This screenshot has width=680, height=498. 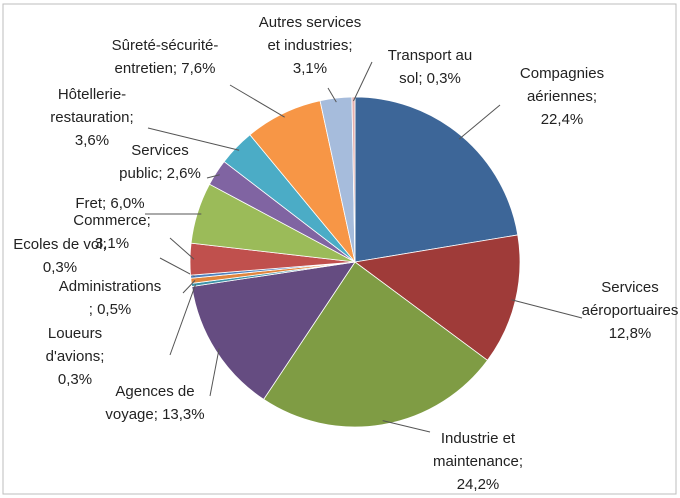 I want to click on data-label-line: d'avions;, so click(x=75, y=356).